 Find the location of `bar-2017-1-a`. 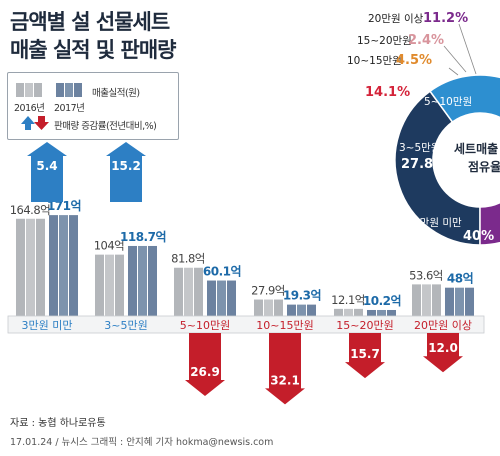

bar-2017-1-a is located at coordinates (132, 280).